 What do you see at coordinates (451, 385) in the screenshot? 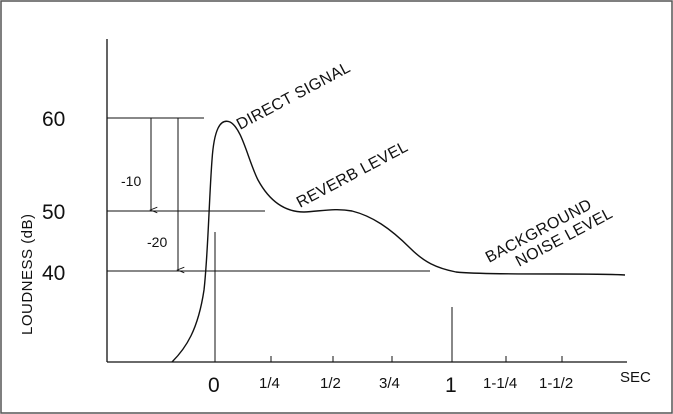
I see `x-tick-1: 1` at bounding box center [451, 385].